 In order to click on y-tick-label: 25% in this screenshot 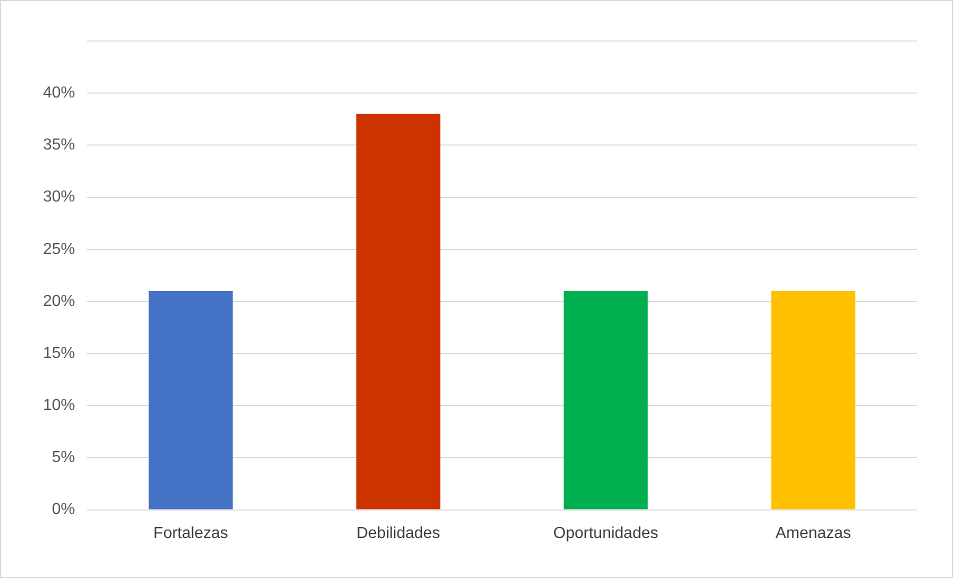, I will do `click(59, 249)`.